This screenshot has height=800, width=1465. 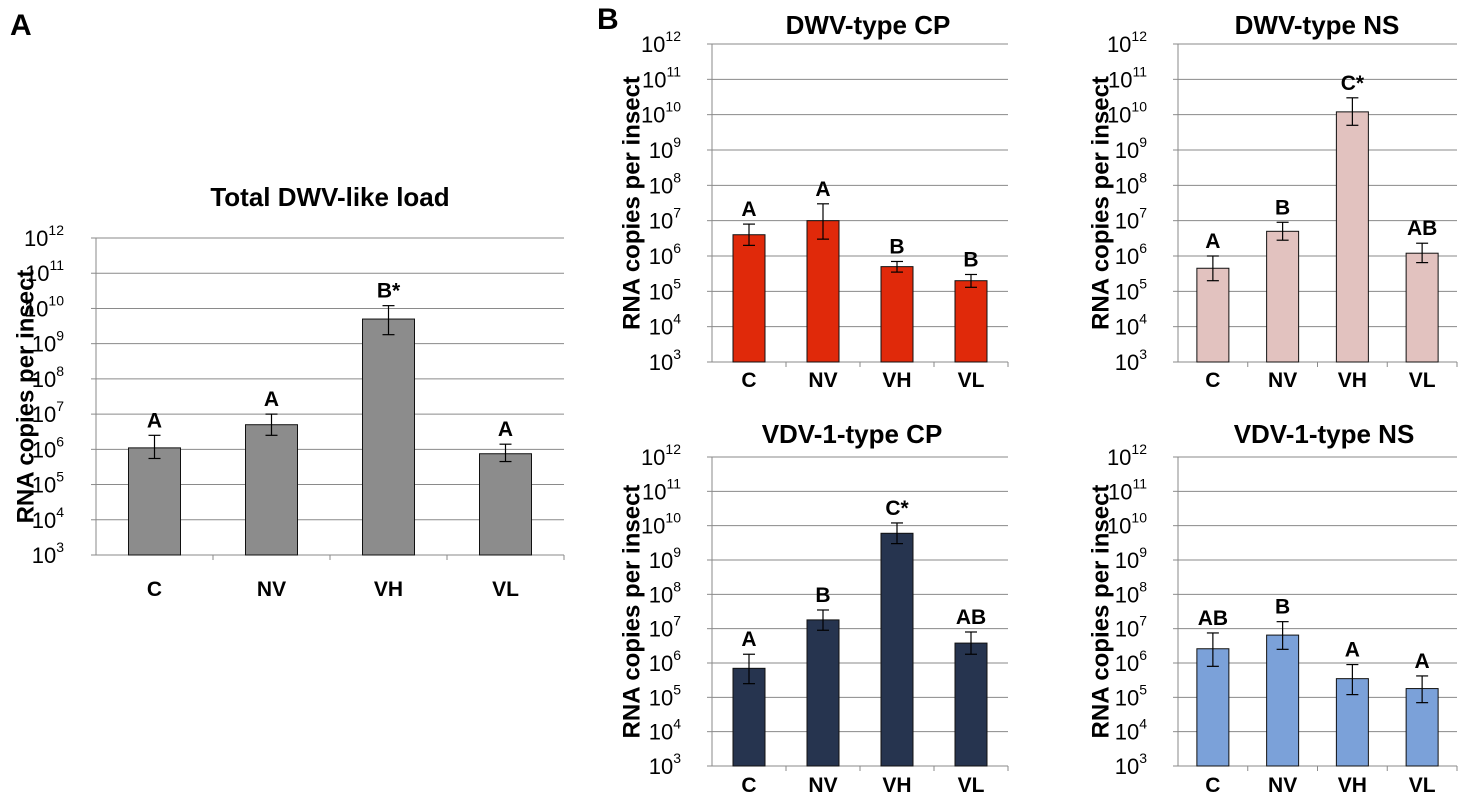 What do you see at coordinates (1143, 354) in the screenshot?
I see `y-tick-exponent: 3` at bounding box center [1143, 354].